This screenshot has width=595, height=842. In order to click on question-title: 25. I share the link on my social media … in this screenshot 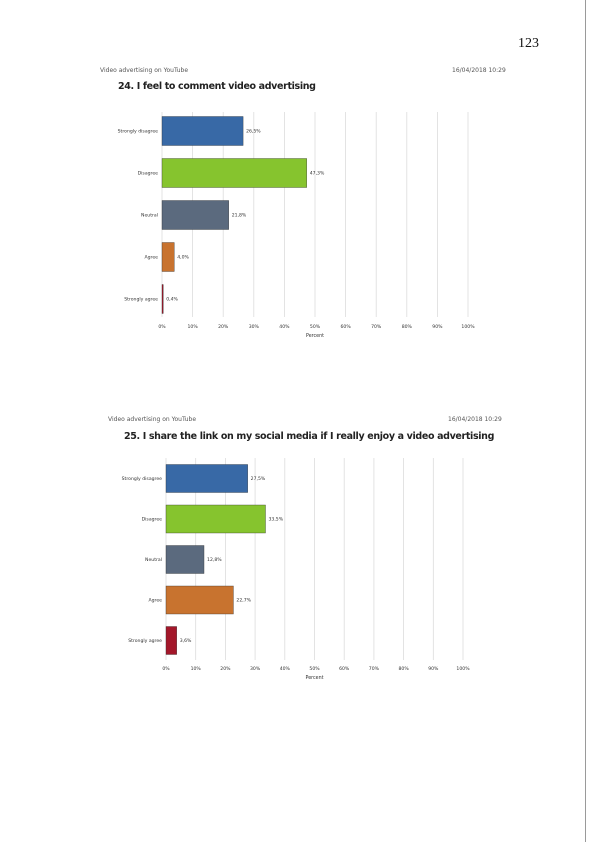, I will do `click(309, 436)`.